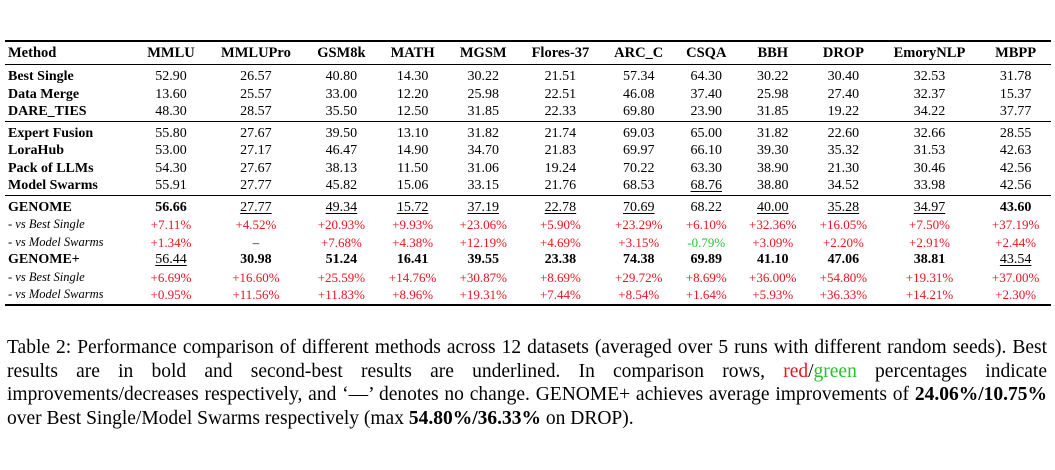 The width and height of the screenshot is (1055, 470). Describe the element at coordinates (706, 277) in the screenshot. I see `delta-cell: +8.69%` at that location.